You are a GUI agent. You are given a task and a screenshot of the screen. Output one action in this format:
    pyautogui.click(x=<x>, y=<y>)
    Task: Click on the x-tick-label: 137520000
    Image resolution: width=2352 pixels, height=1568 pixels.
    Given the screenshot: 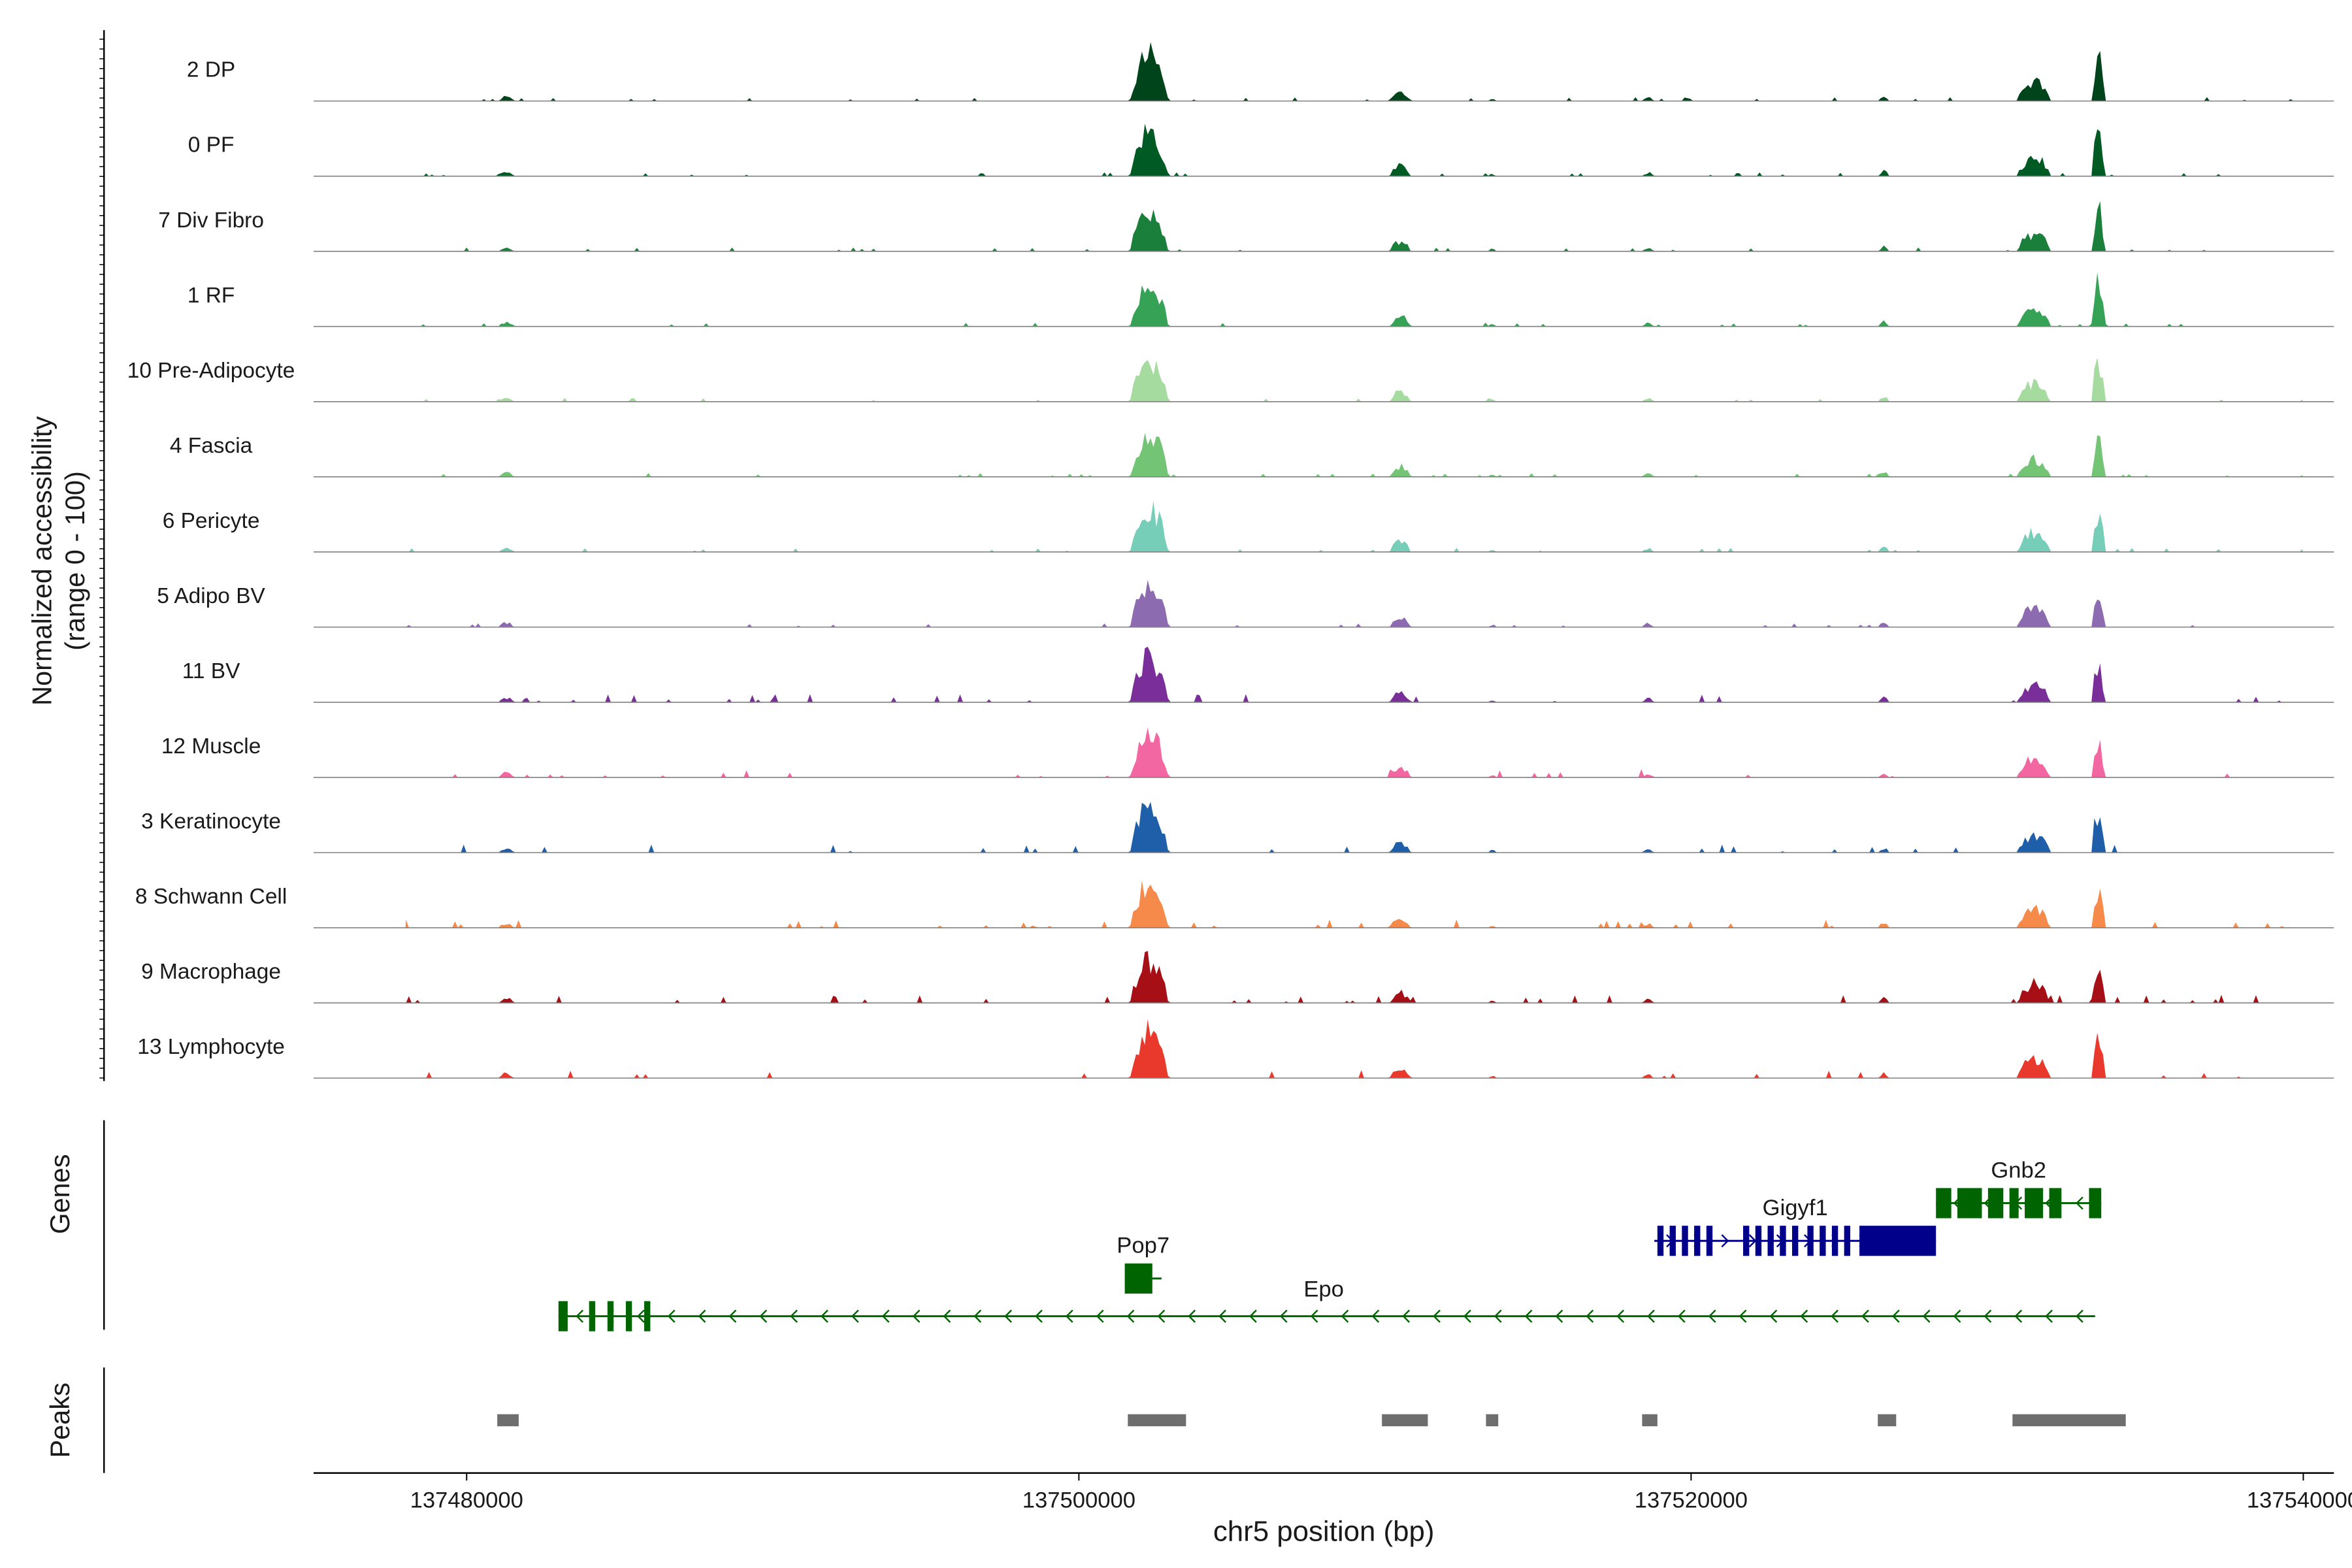 What is the action you would take?
    pyautogui.click(x=1691, y=1500)
    